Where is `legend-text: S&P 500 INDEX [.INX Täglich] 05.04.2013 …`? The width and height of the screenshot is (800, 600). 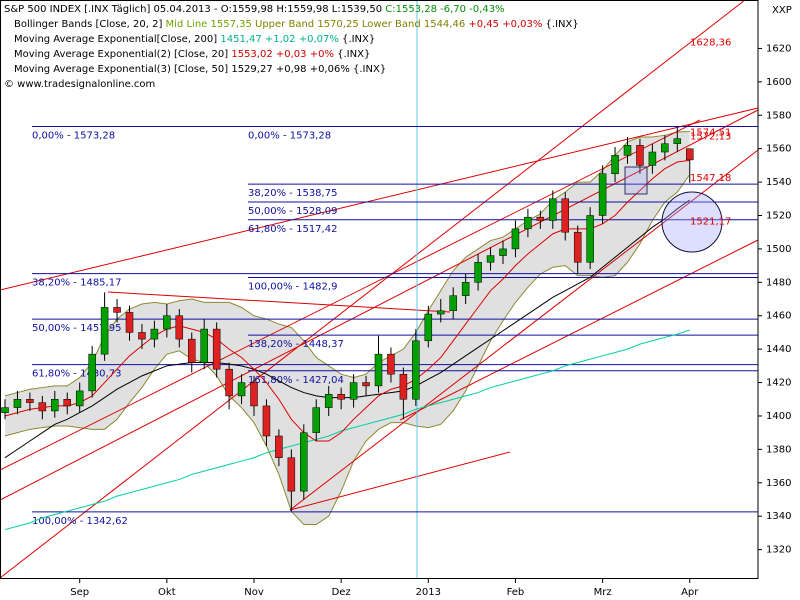 legend-text: S&P 500 INDEX [.INX Täglich] 05.04.2013 … is located at coordinates (194, 9).